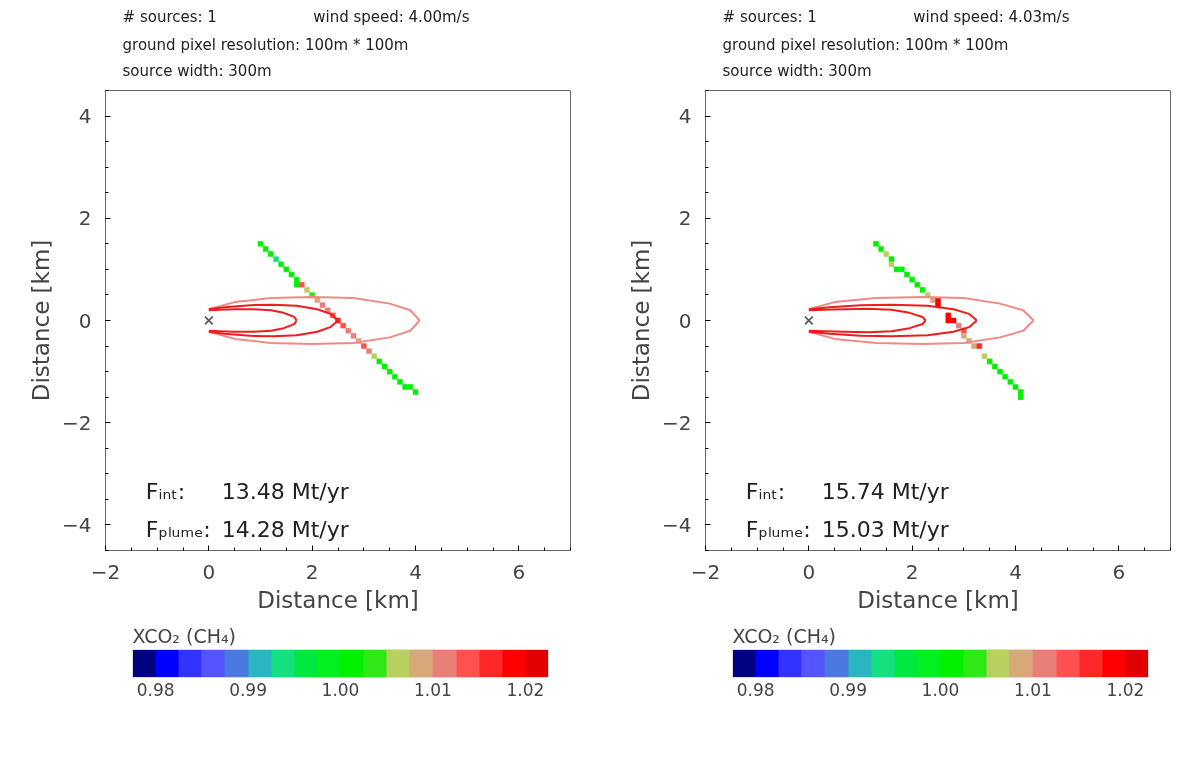 The image size is (1203, 763). Describe the element at coordinates (285, 491) in the screenshot. I see `annotation: 13.48 Mt/yr` at that location.